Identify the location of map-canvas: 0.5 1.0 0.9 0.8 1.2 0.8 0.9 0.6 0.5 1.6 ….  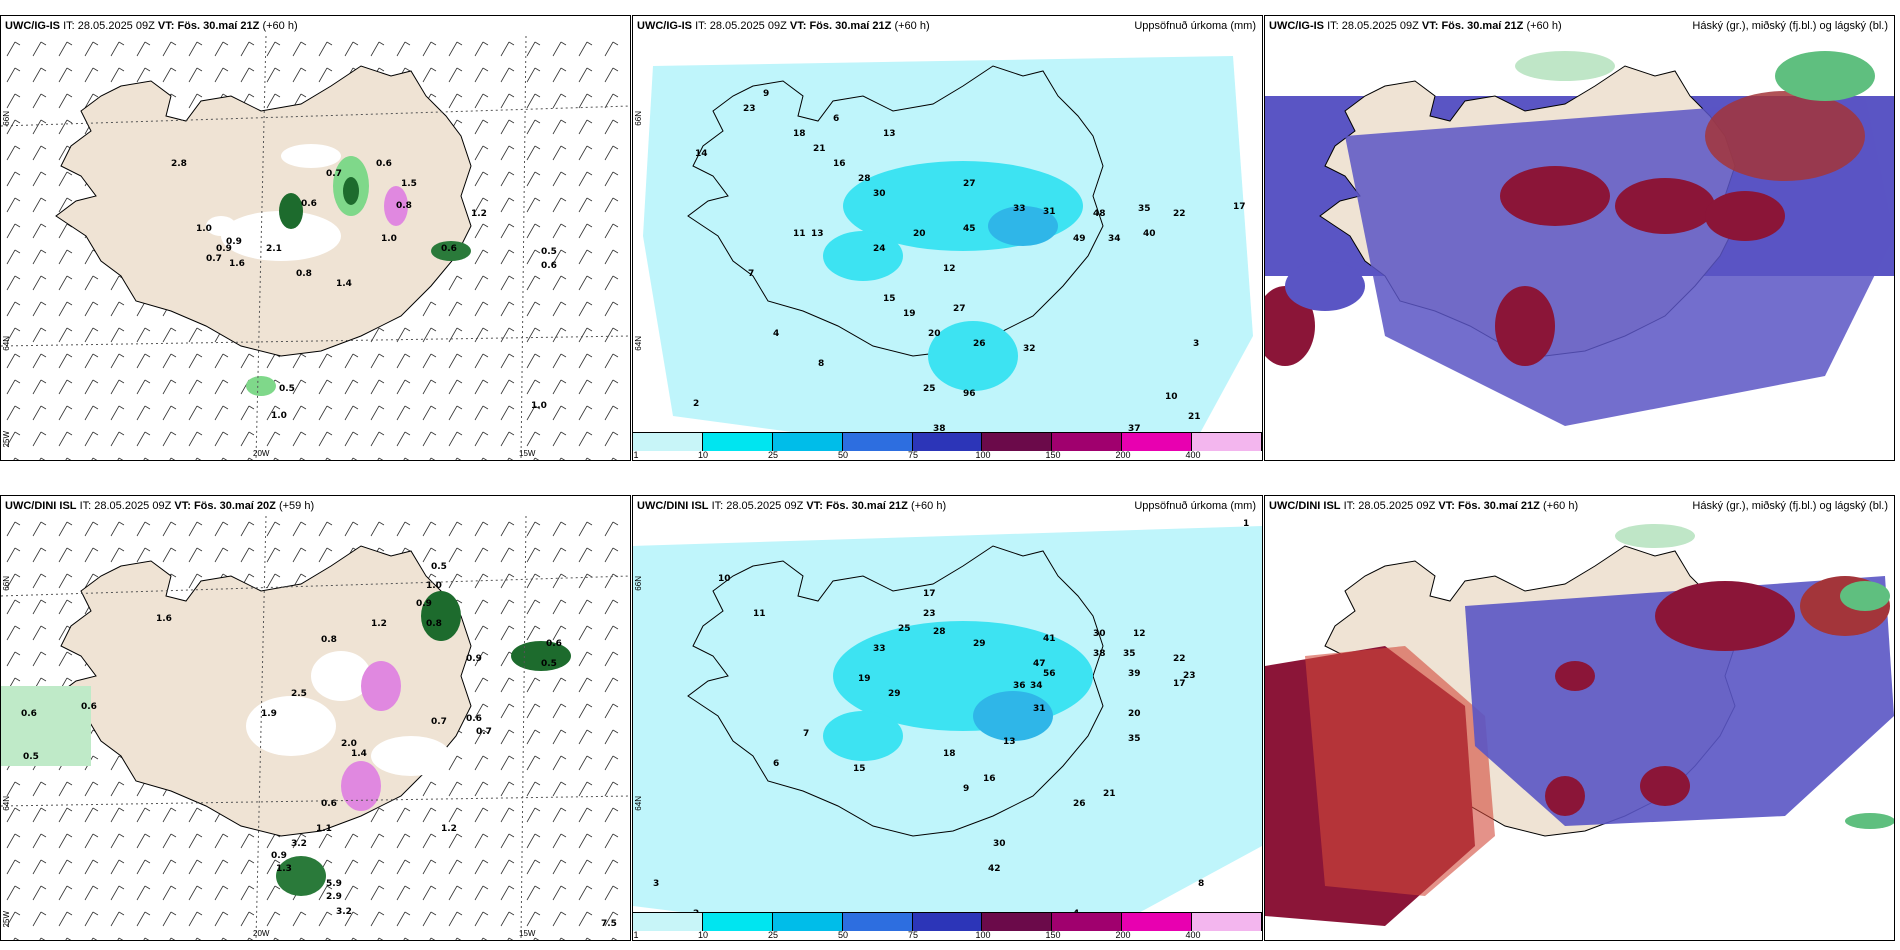
(315, 728).